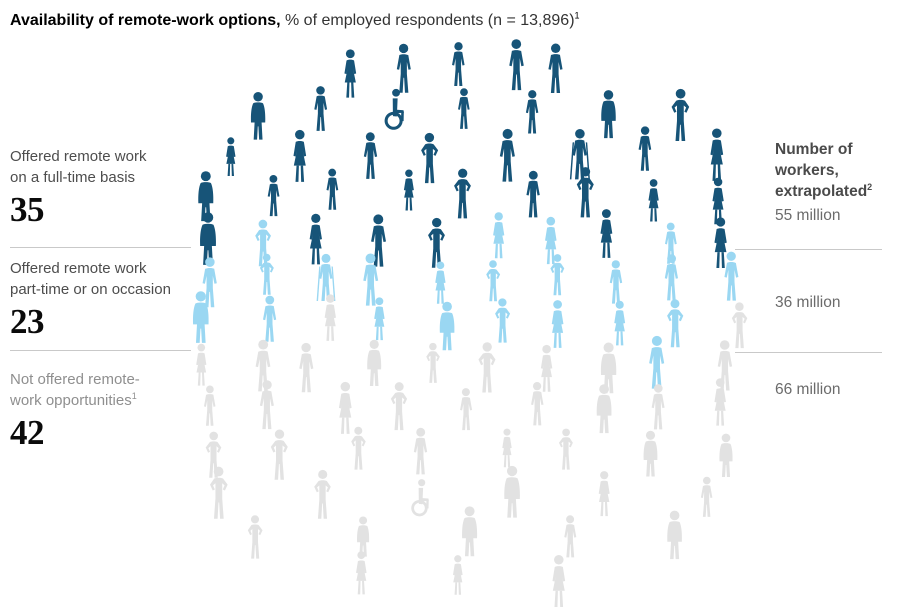  What do you see at coordinates (75, 390) in the screenshot?
I see `category-not-offered-label: Not offered remote- work opportunities1` at bounding box center [75, 390].